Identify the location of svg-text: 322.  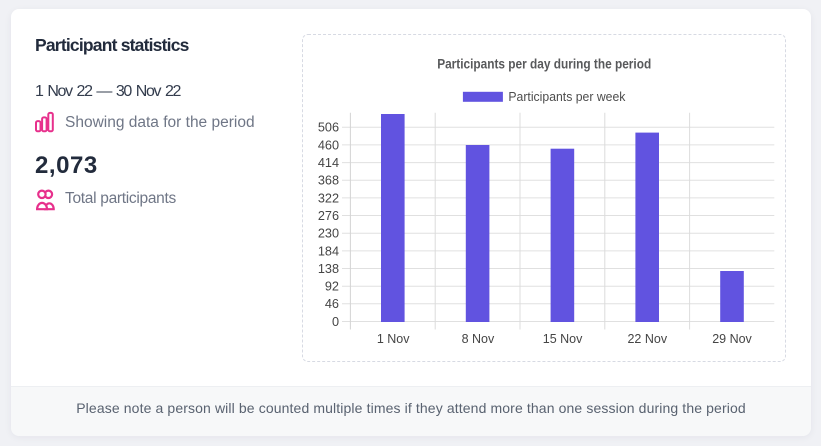
(328, 198).